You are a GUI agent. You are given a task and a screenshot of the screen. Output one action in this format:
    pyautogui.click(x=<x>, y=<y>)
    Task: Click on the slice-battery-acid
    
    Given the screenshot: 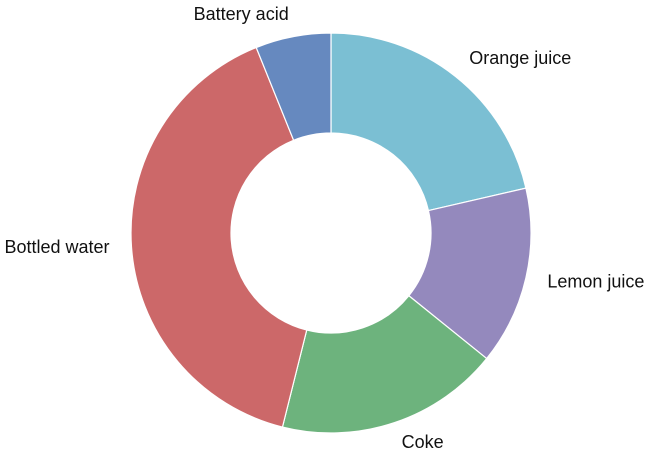 What is the action you would take?
    pyautogui.click(x=293, y=87)
    